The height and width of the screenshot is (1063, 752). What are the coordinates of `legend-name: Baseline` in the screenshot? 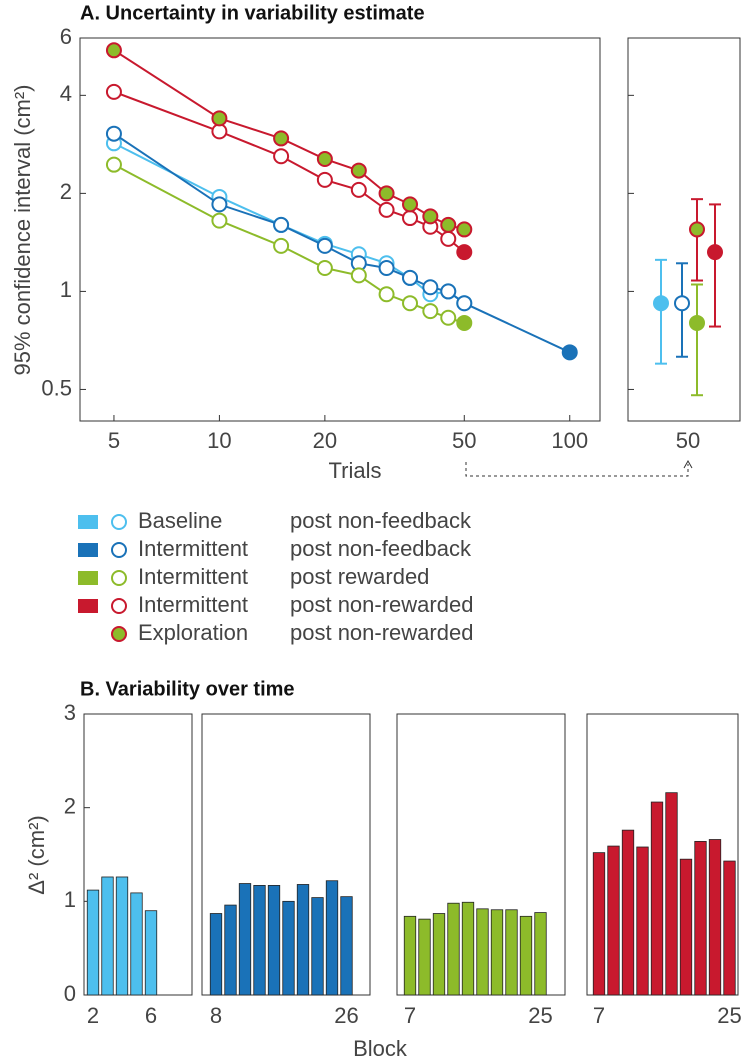 It's located at (180, 520).